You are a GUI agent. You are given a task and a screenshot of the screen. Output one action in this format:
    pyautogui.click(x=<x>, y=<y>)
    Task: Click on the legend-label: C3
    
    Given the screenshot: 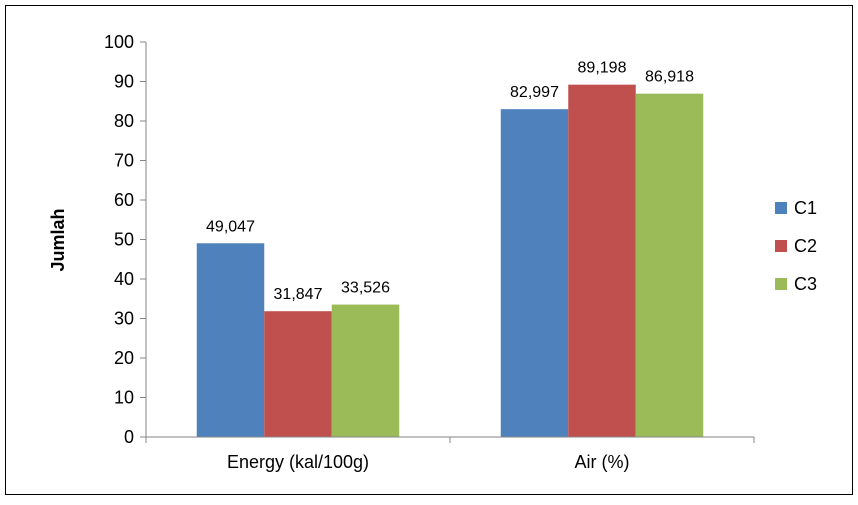 What is the action you would take?
    pyautogui.click(x=805, y=284)
    